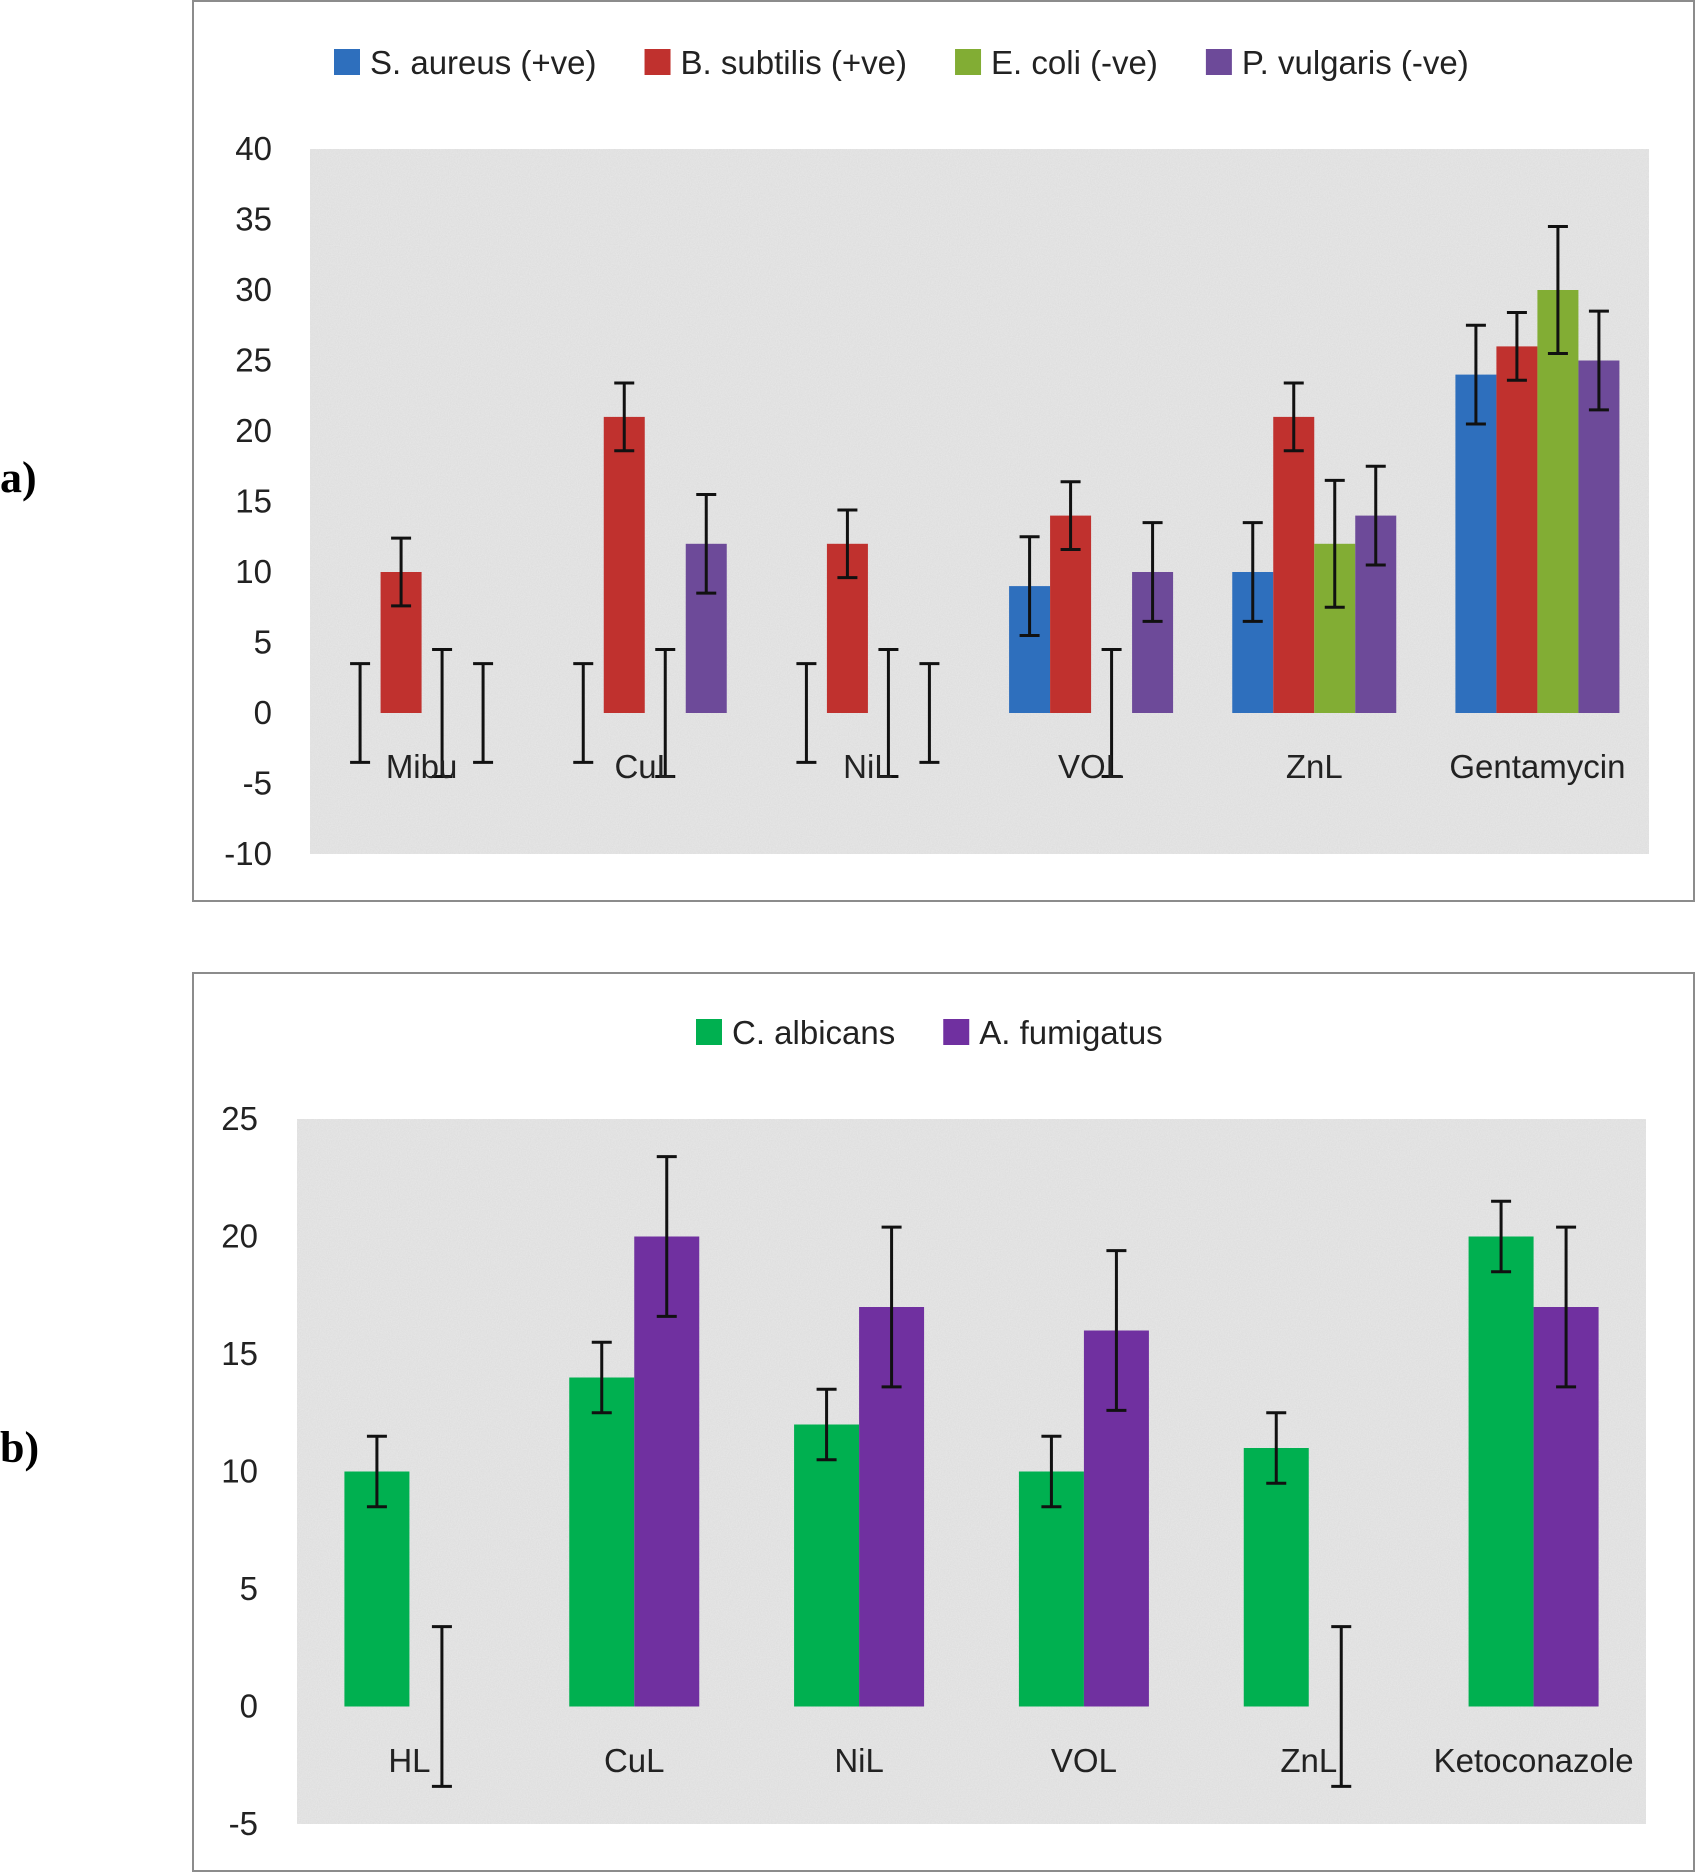 The height and width of the screenshot is (1875, 1695). What do you see at coordinates (624, 417) in the screenshot?
I see `chart-a-errorbar-cul-b-subtilis-ve` at bounding box center [624, 417].